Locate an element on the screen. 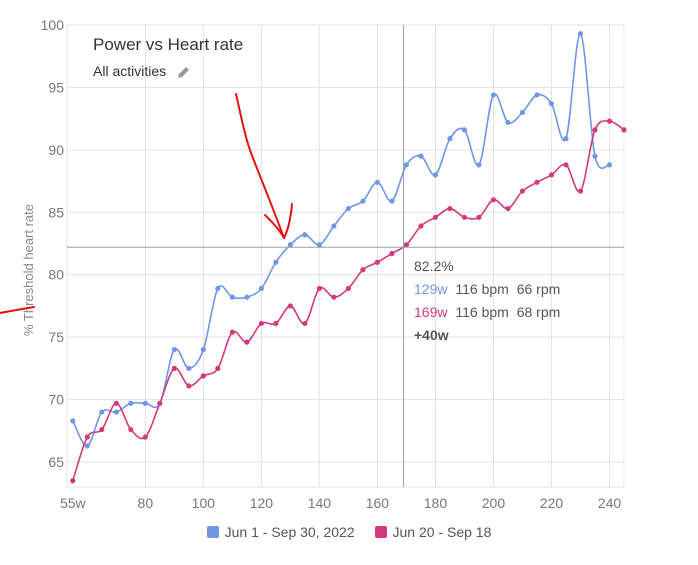 Image resolution: width=698 pixels, height=565 pixels. y-tick-label: 65 is located at coordinates (56, 462).